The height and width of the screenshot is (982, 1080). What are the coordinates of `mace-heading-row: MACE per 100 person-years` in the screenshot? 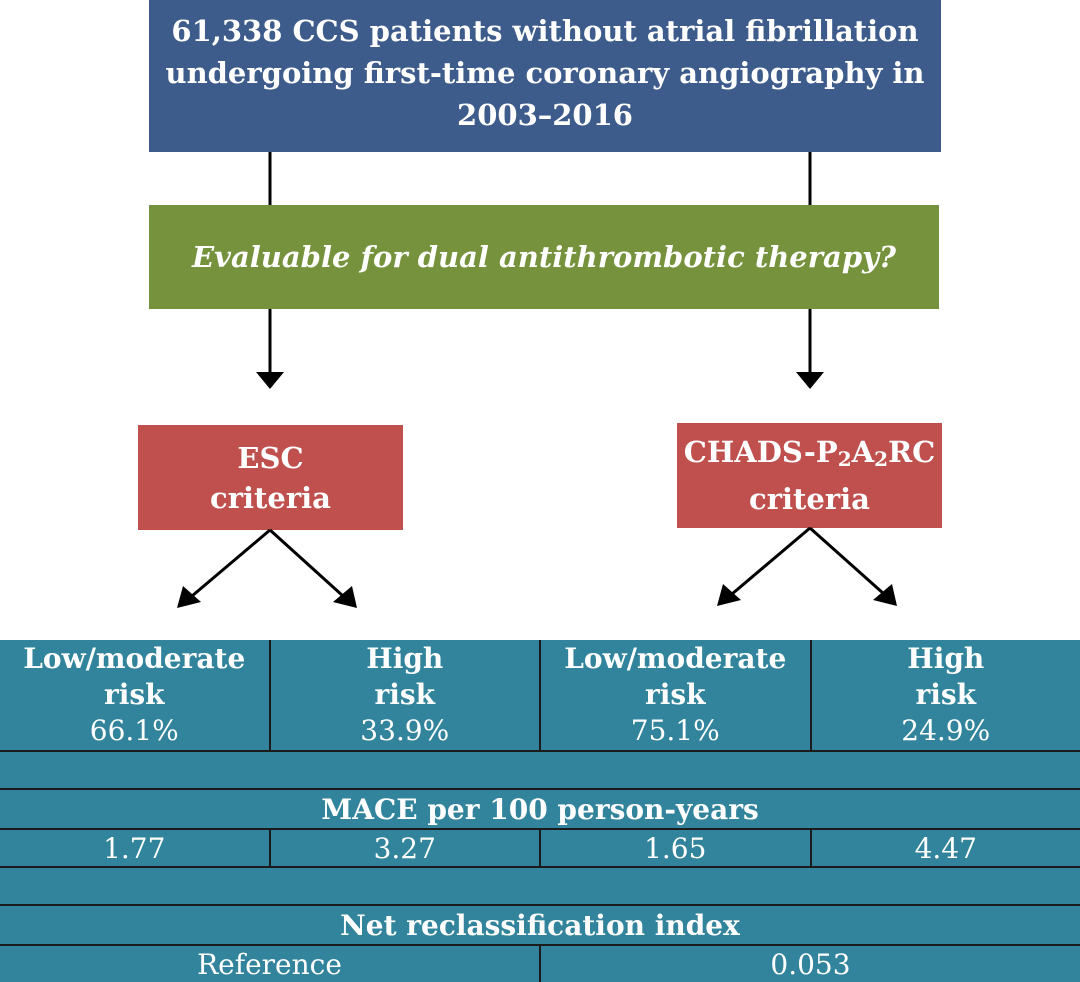 It's located at (540, 810).